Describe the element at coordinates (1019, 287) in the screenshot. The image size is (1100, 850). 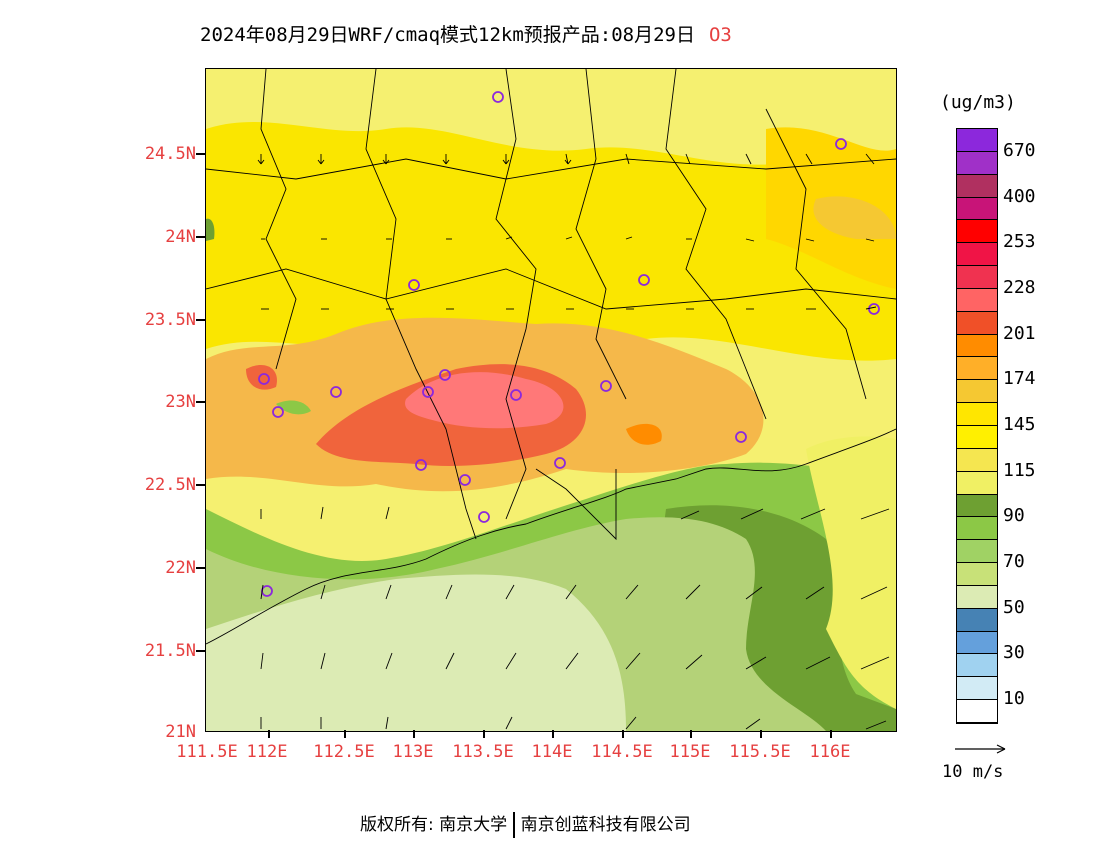
I see `colorbar-label: 228` at that location.